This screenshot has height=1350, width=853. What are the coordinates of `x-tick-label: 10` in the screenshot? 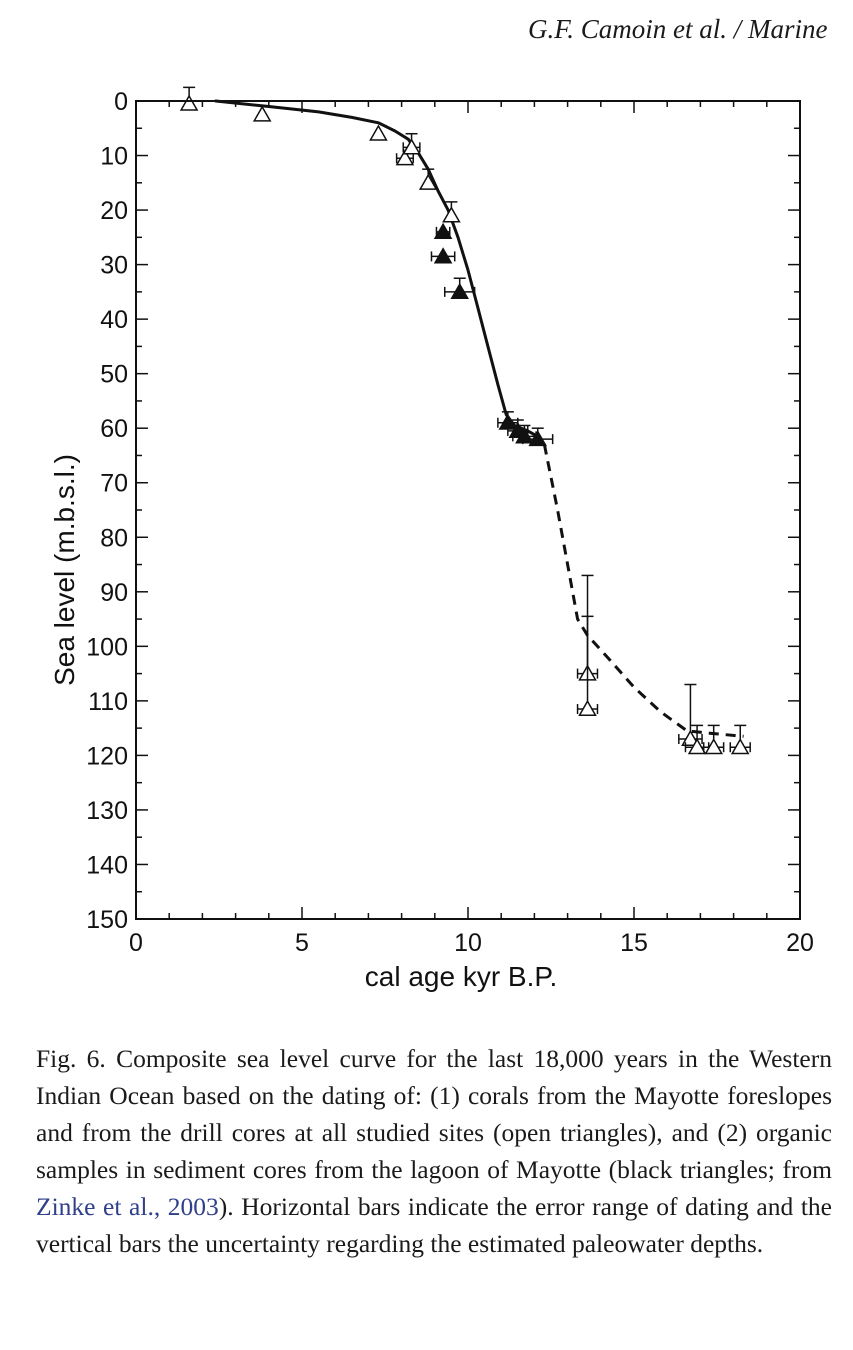 It's located at (468, 943).